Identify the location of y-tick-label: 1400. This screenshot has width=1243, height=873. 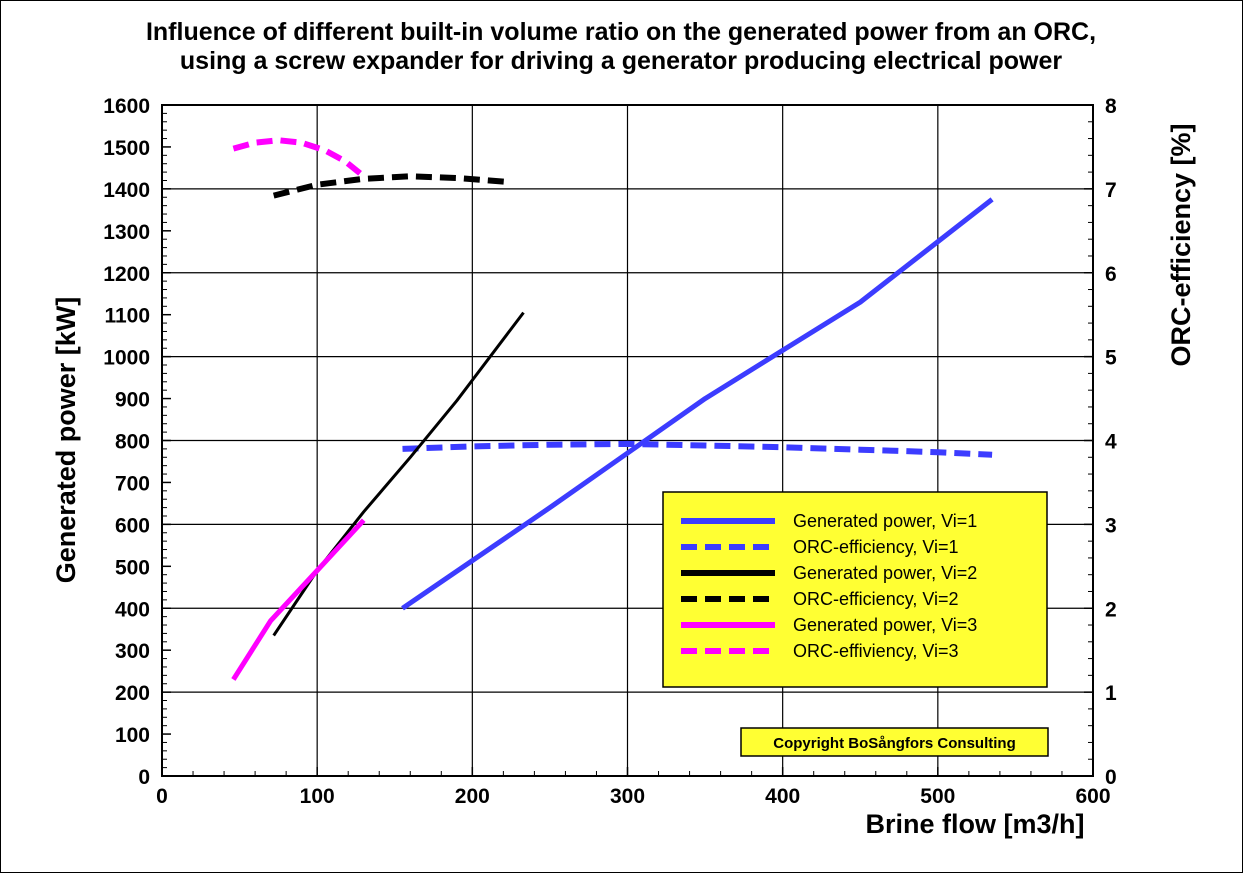
(126, 190).